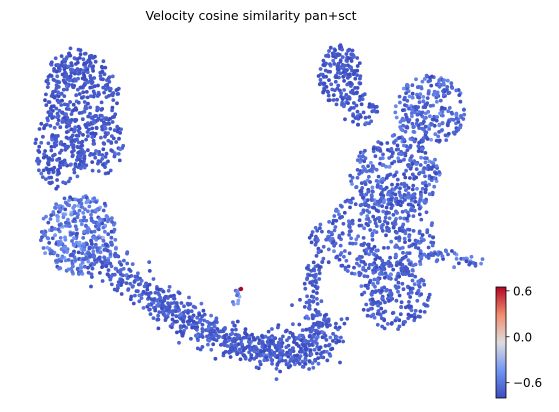  I want to click on colorbar-tick-label: 0.6, so click(522, 291).